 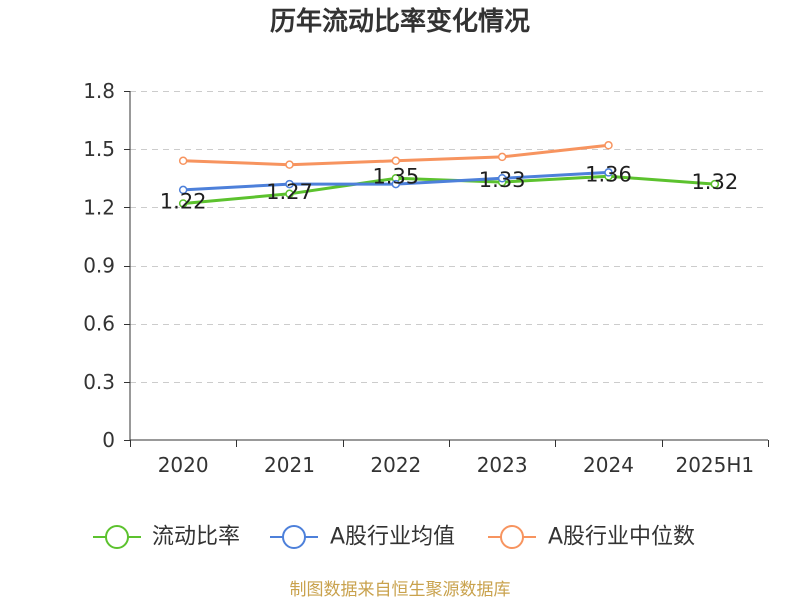 I want to click on data-point-current-ratio-2025h1, so click(x=715, y=184).